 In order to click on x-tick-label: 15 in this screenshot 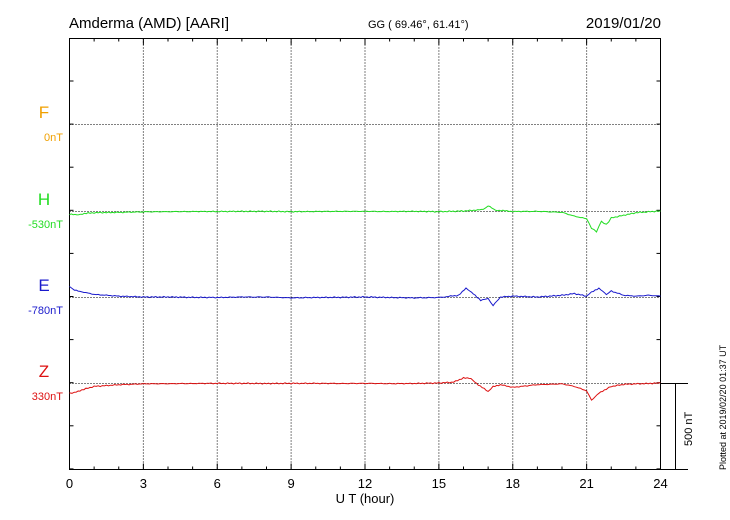, I will do `click(439, 483)`.